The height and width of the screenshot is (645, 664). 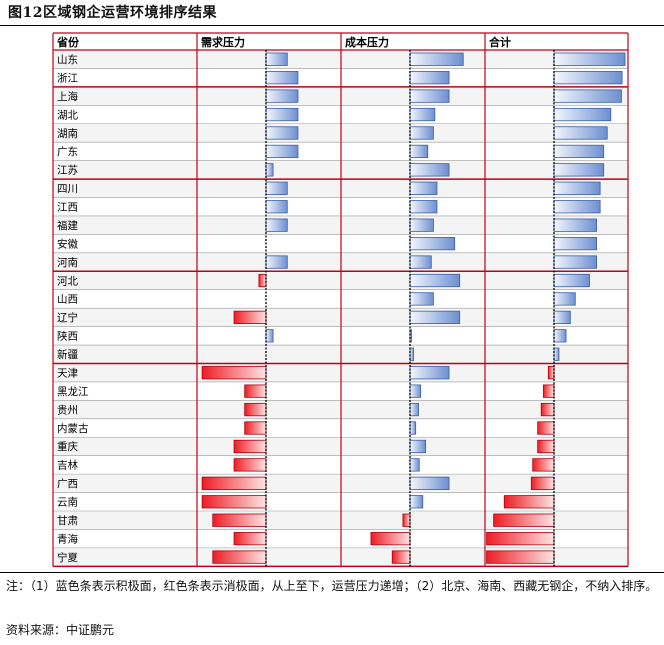 What do you see at coordinates (67, 465) in the screenshot?
I see `province-label: 吉林` at bounding box center [67, 465].